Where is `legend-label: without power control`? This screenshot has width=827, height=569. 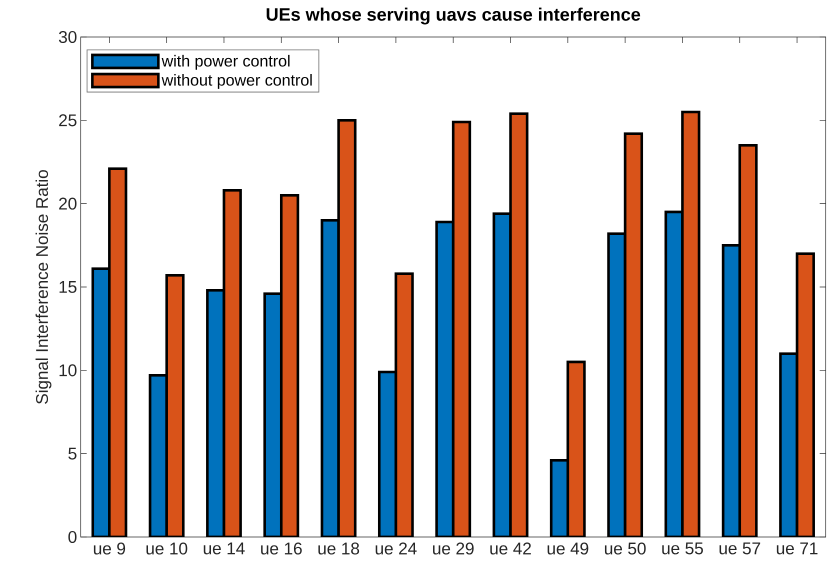 legend-label: without power control is located at coordinates (237, 81).